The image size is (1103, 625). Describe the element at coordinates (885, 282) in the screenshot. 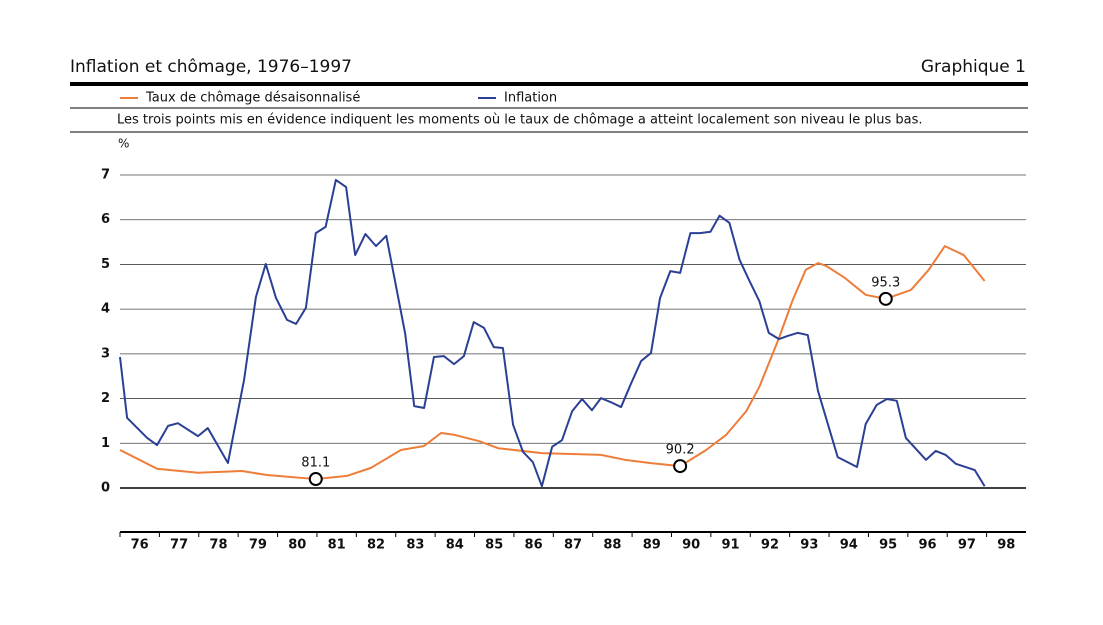

I see `annotation-label: 95.3` at that location.